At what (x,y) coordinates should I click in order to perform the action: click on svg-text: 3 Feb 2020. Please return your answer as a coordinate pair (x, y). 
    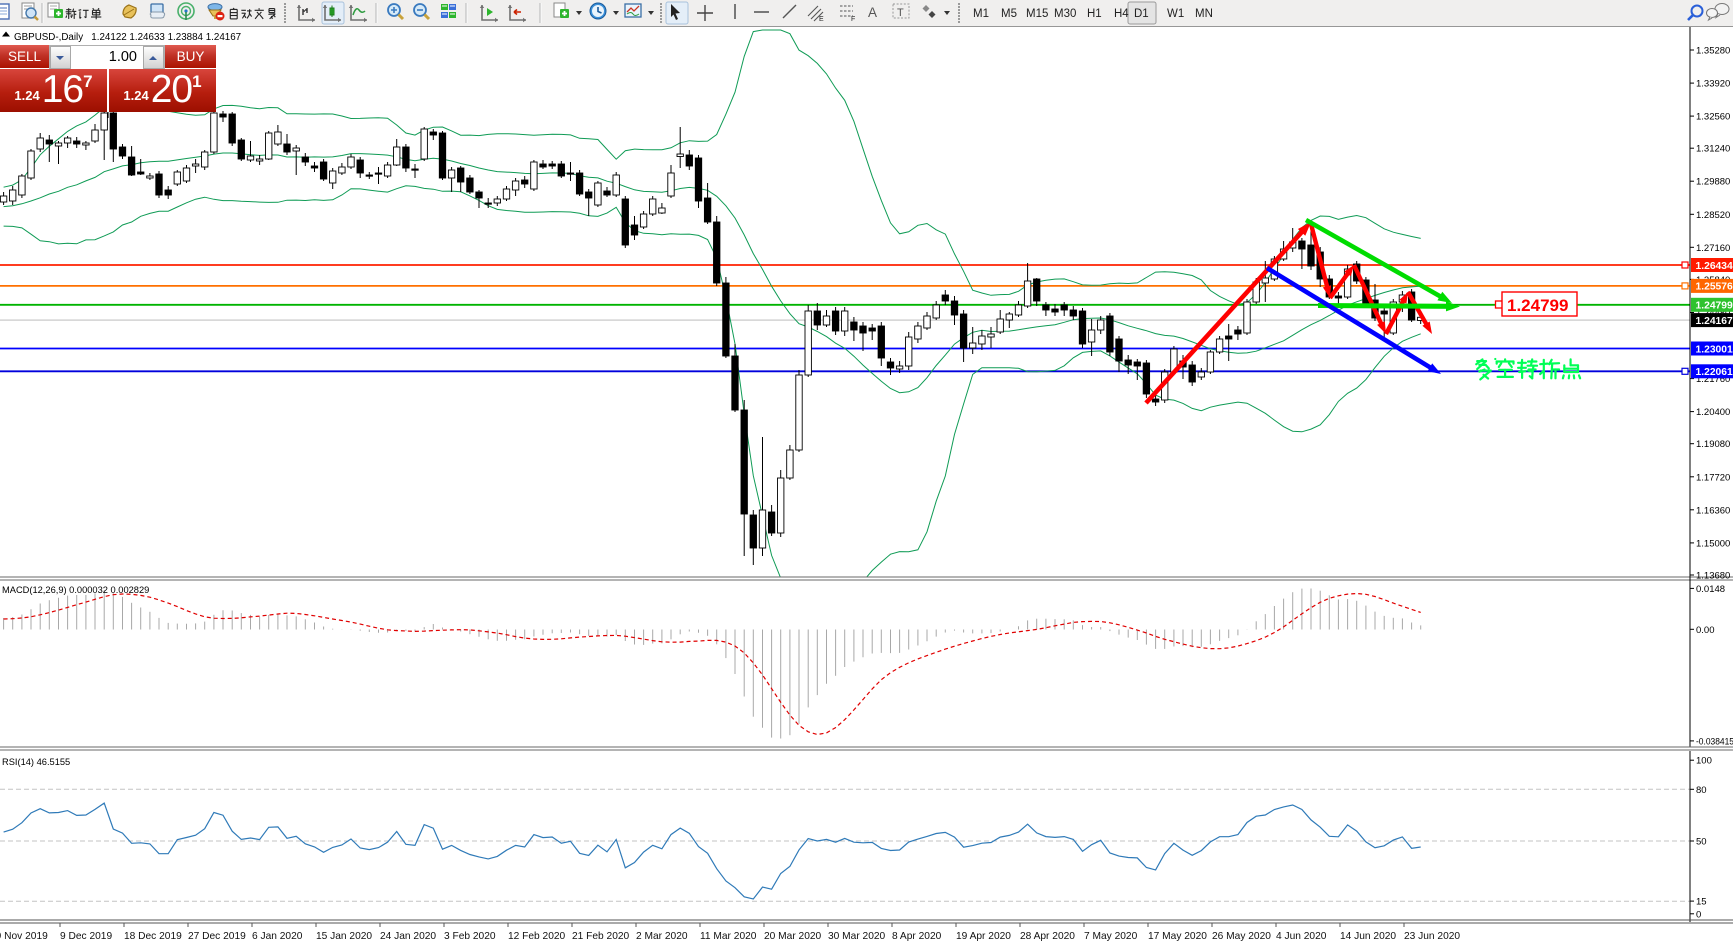
    Looking at the image, I should click on (470, 936).